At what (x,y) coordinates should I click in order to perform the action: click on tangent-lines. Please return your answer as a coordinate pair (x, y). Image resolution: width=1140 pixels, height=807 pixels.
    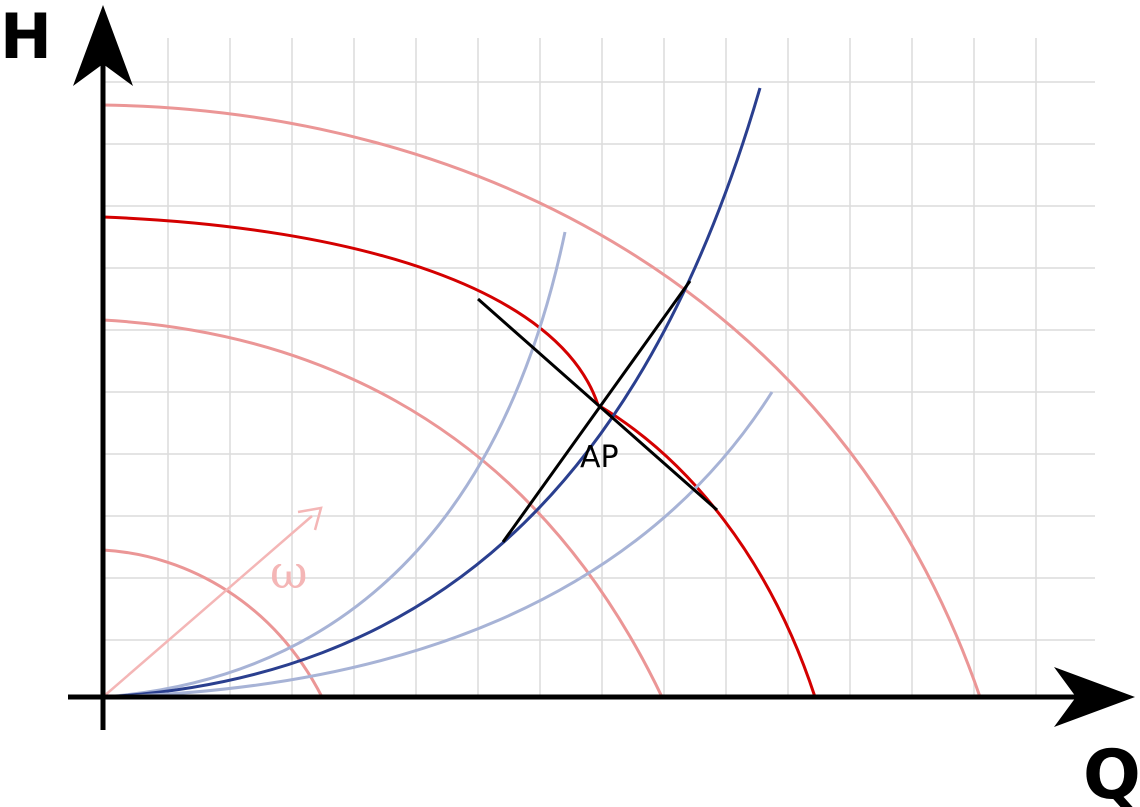
    Looking at the image, I should click on (597, 411).